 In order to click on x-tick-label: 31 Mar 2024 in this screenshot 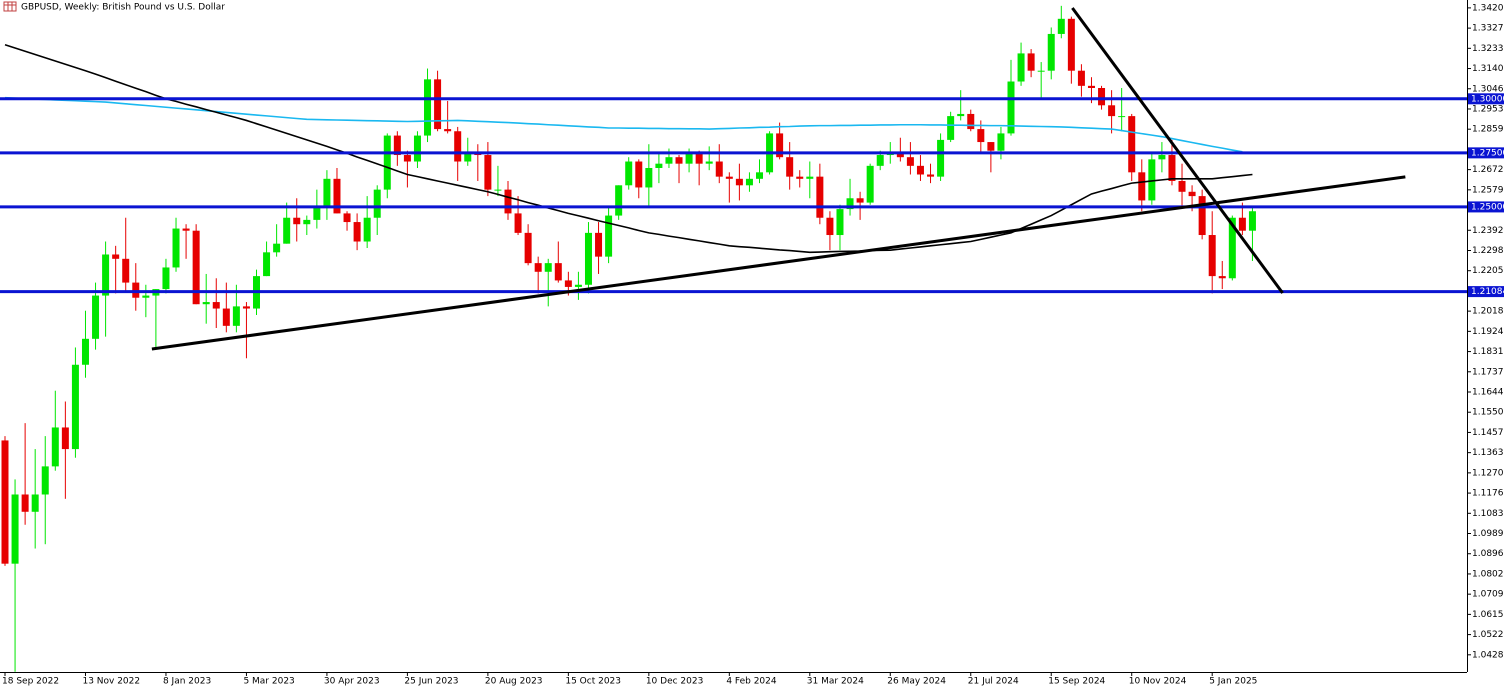, I will do `click(835, 682)`.